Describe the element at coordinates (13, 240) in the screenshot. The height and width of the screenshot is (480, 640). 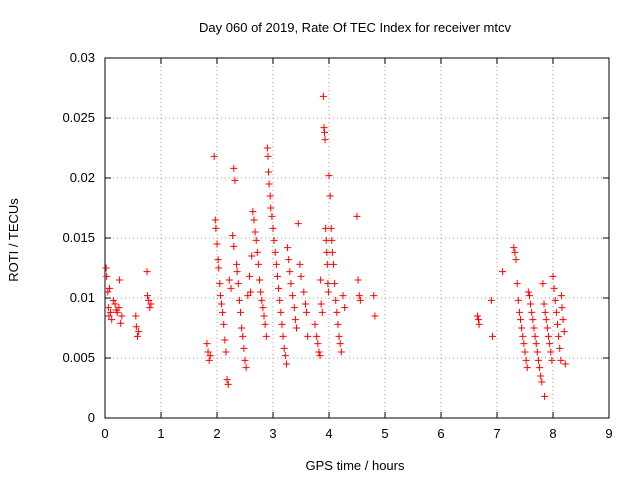
I see `y-axis-label: ROTI / TECUs` at that location.